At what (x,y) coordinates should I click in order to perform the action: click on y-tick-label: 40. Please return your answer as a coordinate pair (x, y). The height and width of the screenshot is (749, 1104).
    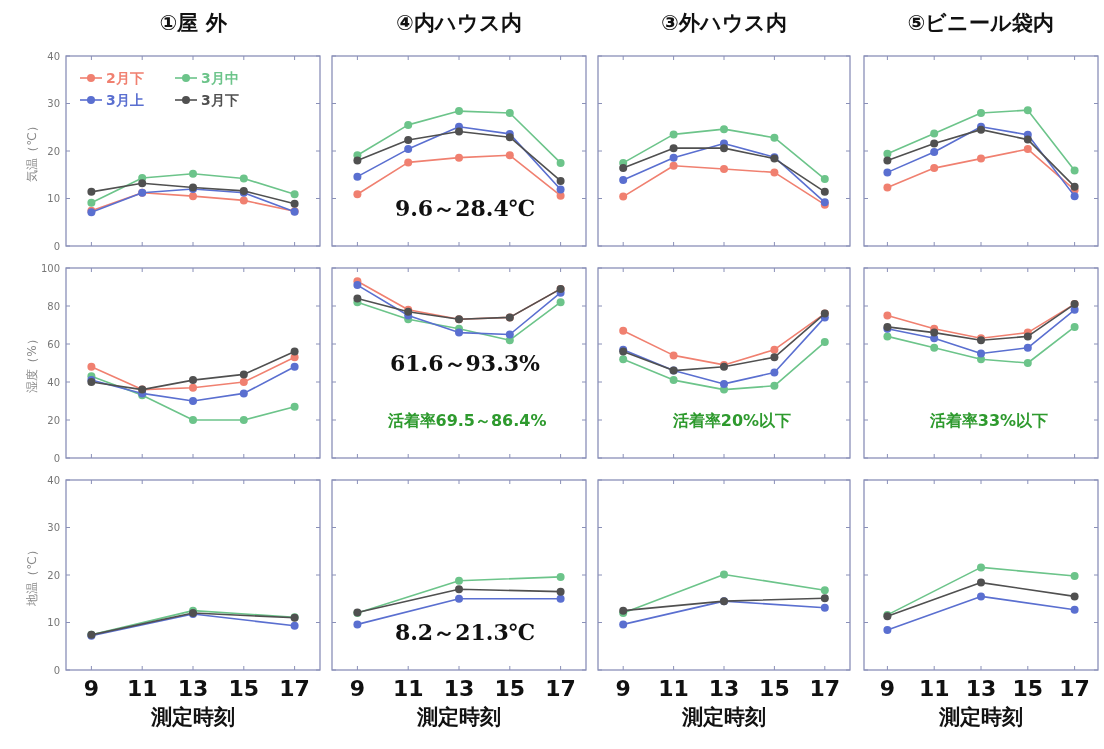
    Looking at the image, I should click on (53, 56).